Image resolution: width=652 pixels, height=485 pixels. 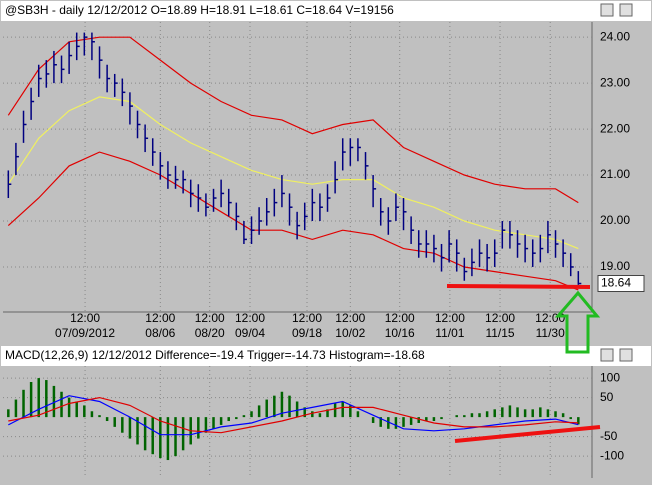 What do you see at coordinates (616, 283) in the screenshot?
I see `last-price-label: 18.64` at bounding box center [616, 283].